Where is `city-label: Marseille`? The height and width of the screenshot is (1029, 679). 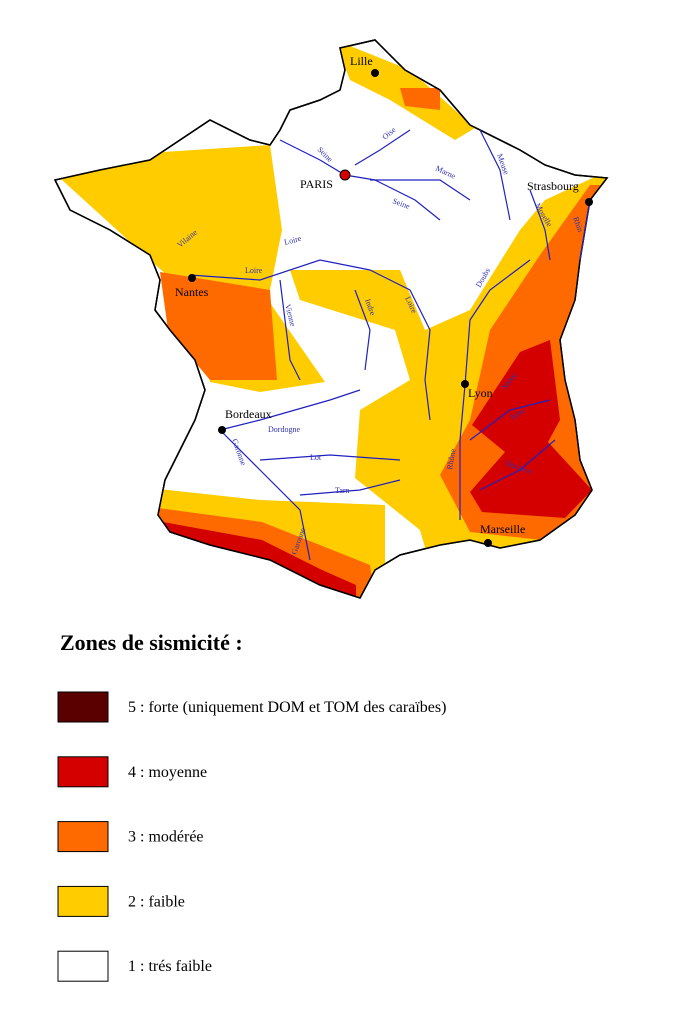 city-label: Marseille is located at coordinates (502, 529).